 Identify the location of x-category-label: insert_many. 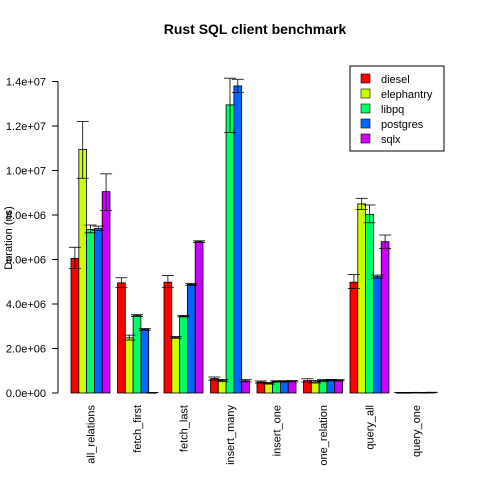
(231, 435).